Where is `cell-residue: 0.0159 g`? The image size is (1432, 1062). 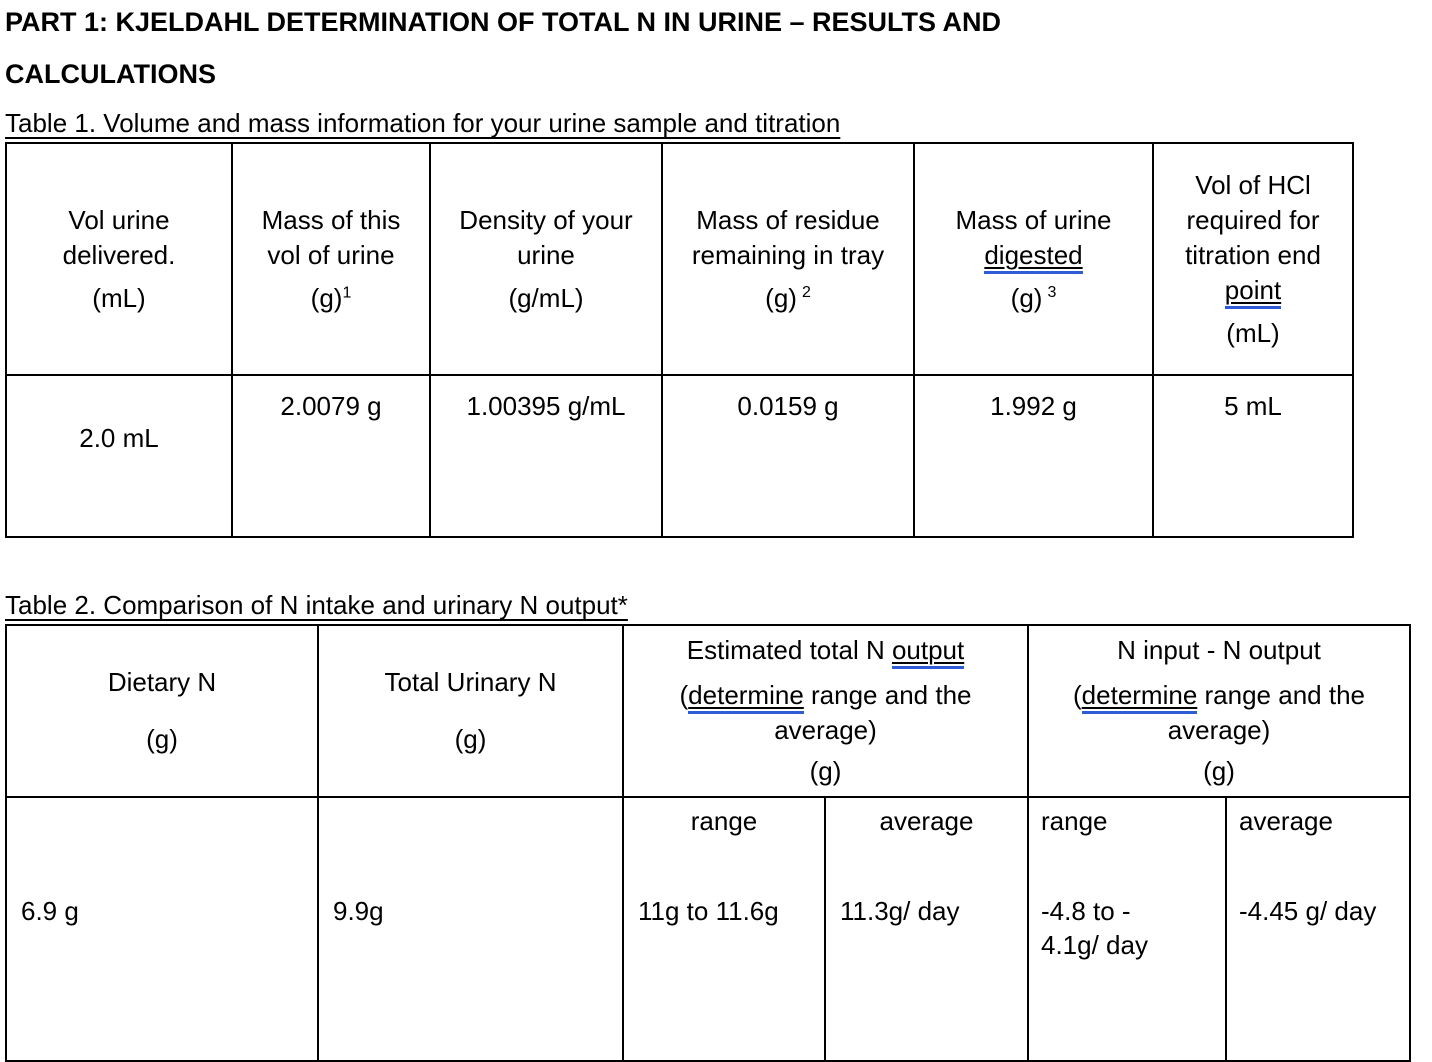
cell-residue: 0.0159 g is located at coordinates (788, 456).